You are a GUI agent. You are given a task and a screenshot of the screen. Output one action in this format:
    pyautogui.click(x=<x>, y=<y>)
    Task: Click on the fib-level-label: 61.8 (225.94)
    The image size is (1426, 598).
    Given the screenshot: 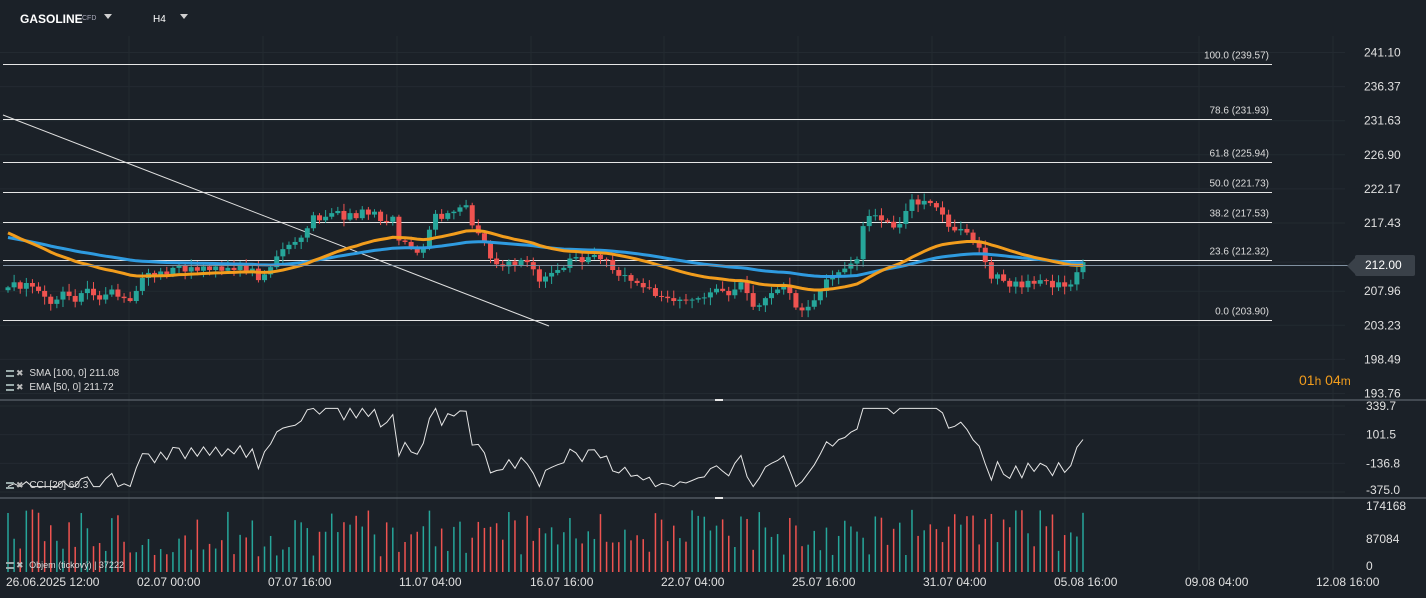 What is the action you would take?
    pyautogui.click(x=1240, y=154)
    